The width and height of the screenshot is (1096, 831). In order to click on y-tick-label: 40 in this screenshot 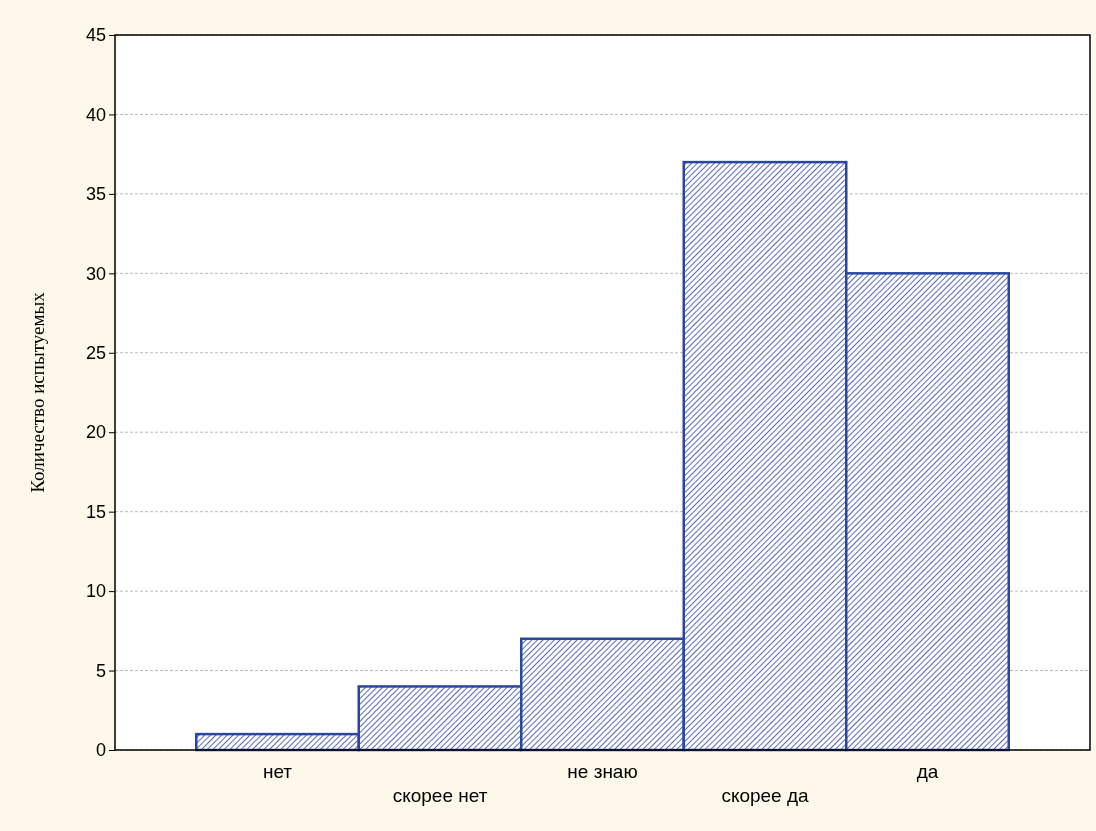, I will do `click(95, 114)`.